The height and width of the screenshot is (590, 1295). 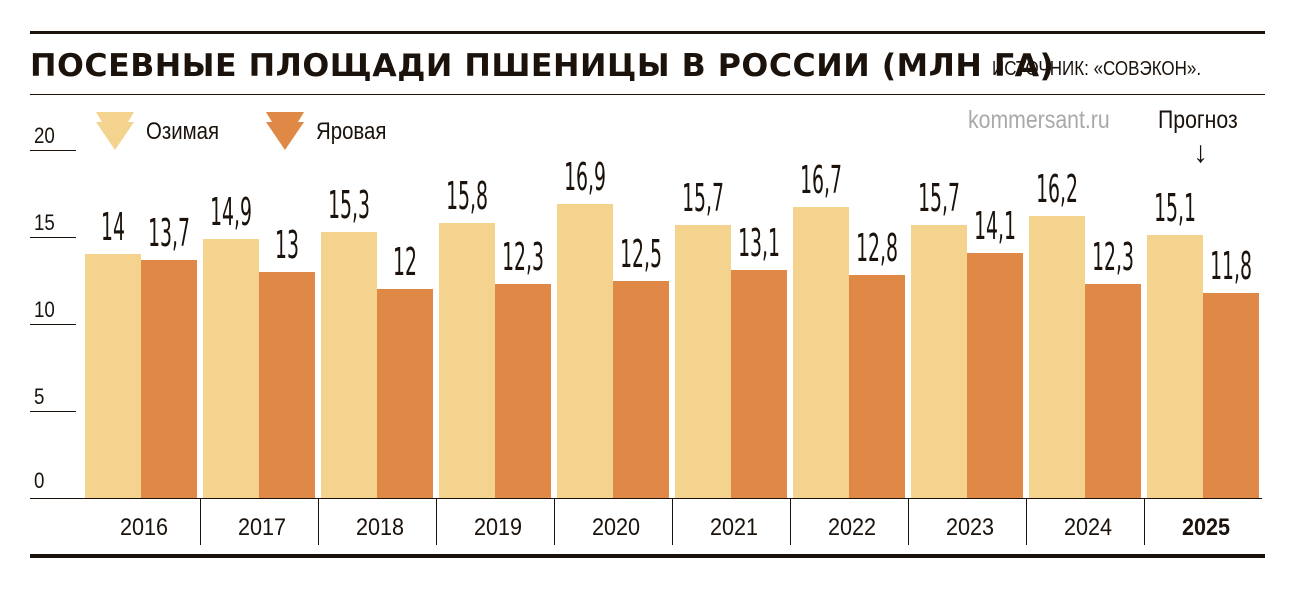 I want to click on y-tick-label: 0, so click(x=39, y=480).